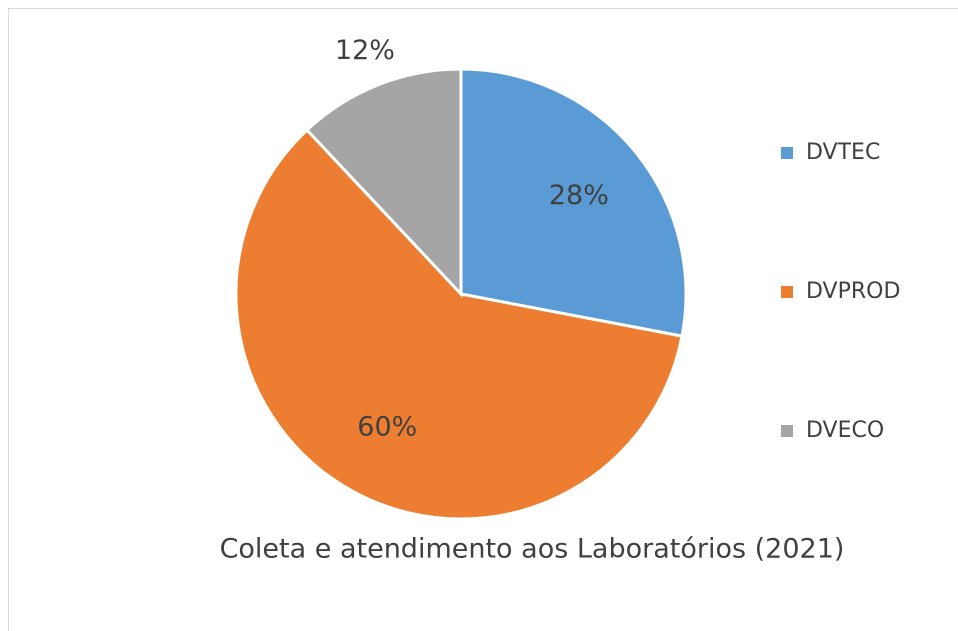 The height and width of the screenshot is (631, 958). I want to click on data-label: 12%, so click(365, 50).